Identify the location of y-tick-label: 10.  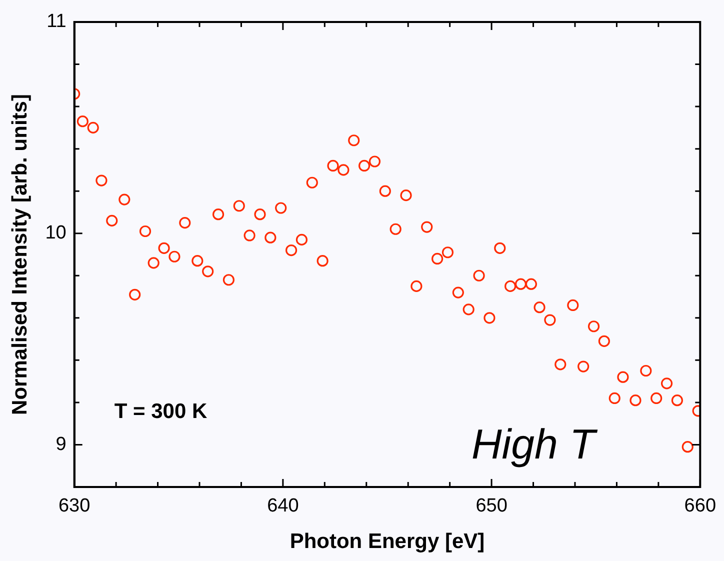
(55, 233).